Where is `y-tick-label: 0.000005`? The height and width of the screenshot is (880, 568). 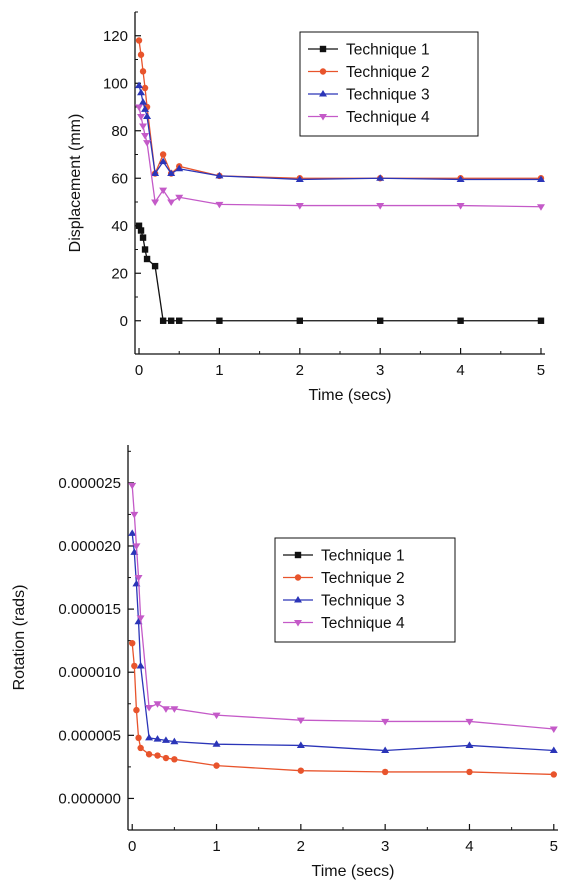 y-tick-label: 0.000005 is located at coordinates (89, 735).